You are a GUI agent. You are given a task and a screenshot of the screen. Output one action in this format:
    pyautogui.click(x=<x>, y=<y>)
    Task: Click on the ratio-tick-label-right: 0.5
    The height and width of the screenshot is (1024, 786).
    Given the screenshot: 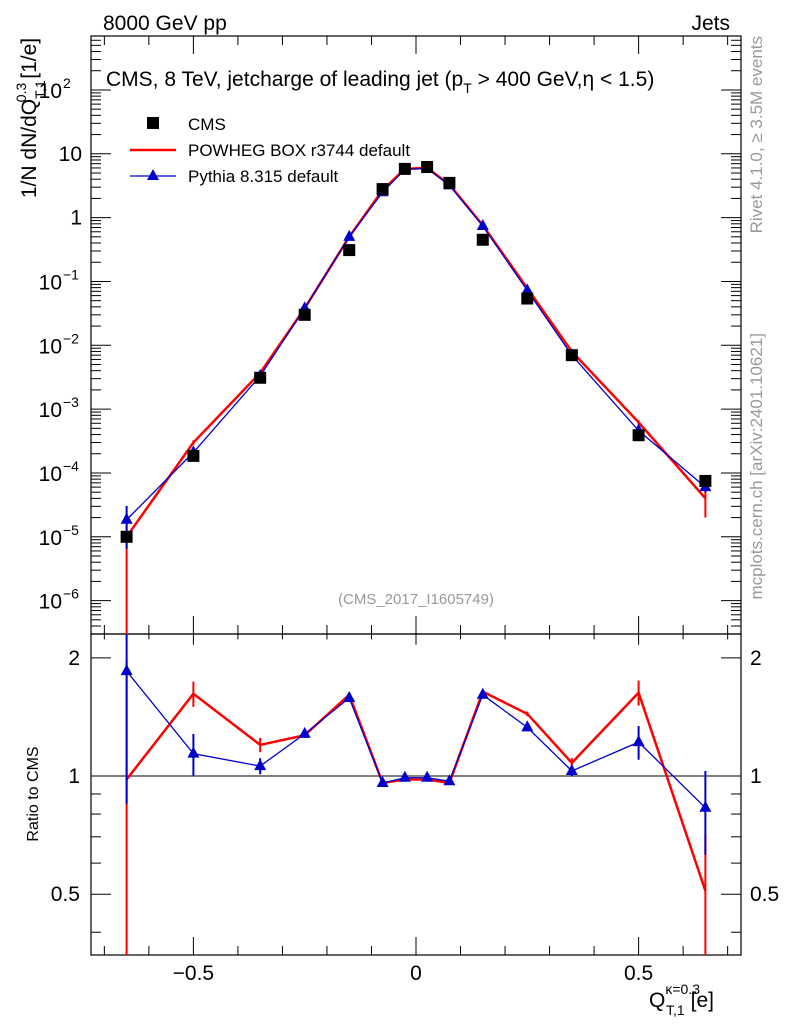 What is the action you would take?
    pyautogui.click(x=764, y=894)
    